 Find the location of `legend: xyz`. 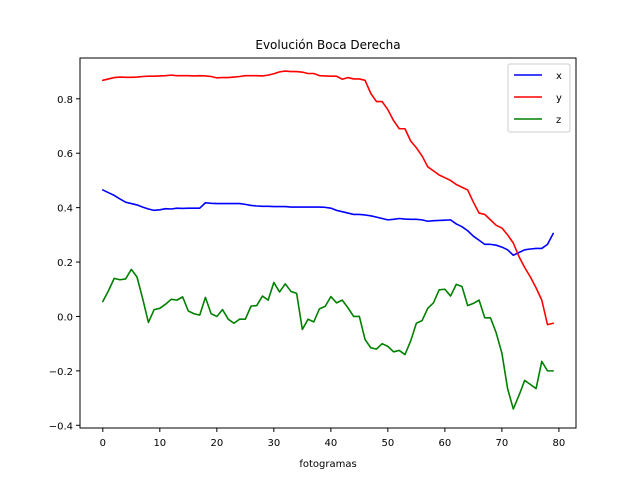

legend: xyz is located at coordinates (539, 98).